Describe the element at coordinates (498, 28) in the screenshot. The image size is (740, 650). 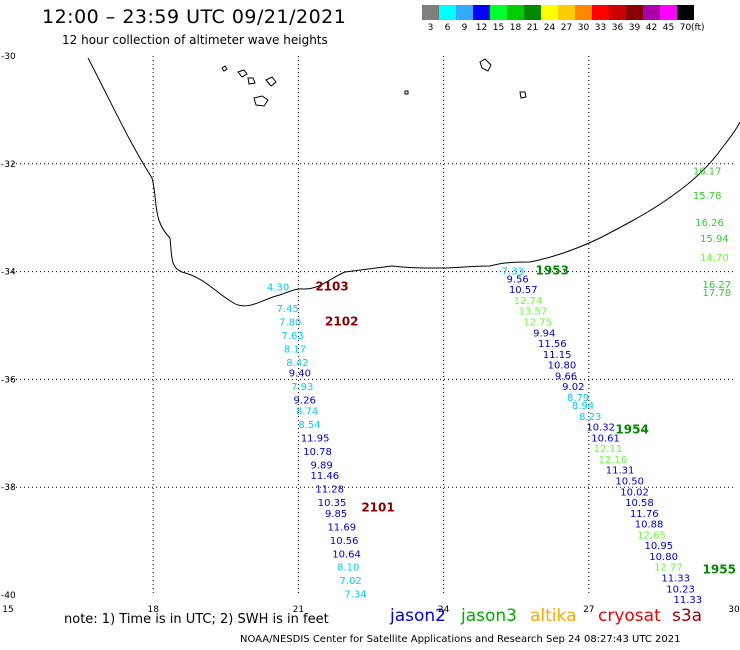
I see `scale-label: 15` at that location.